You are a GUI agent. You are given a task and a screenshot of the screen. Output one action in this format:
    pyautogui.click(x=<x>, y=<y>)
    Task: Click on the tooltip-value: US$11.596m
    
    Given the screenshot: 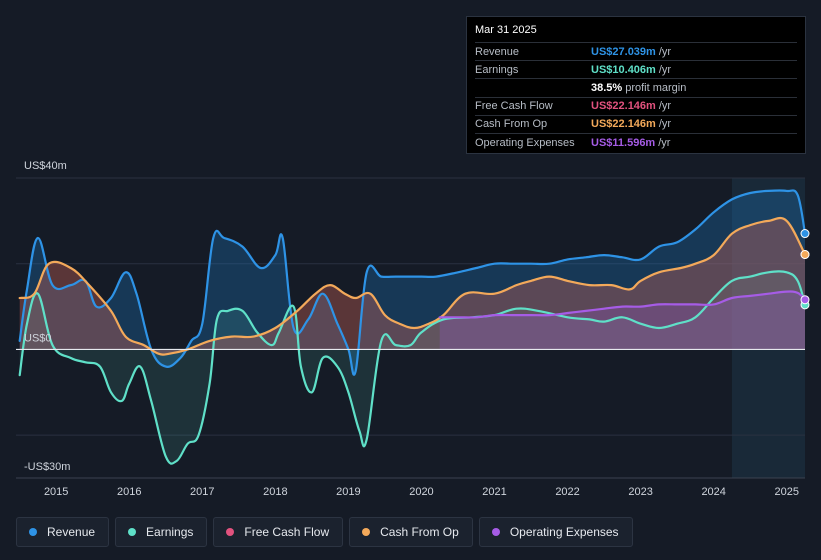 What is the action you would take?
    pyautogui.click(x=623, y=142)
    